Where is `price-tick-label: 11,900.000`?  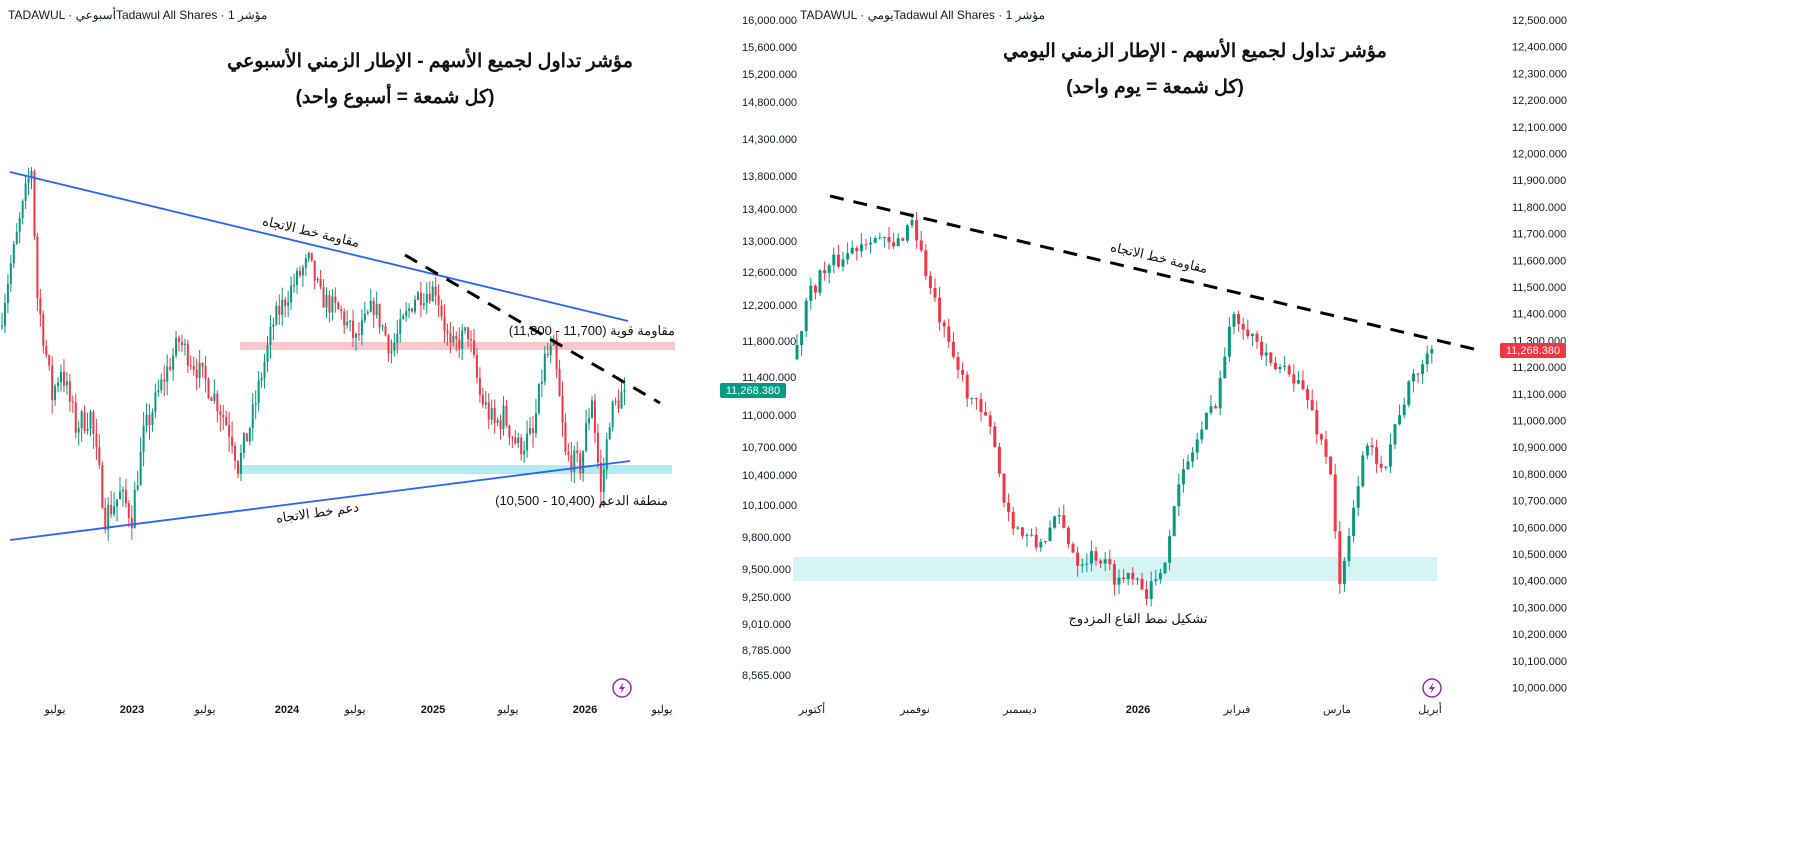 price-tick-label: 11,900.000 is located at coordinates (1539, 181).